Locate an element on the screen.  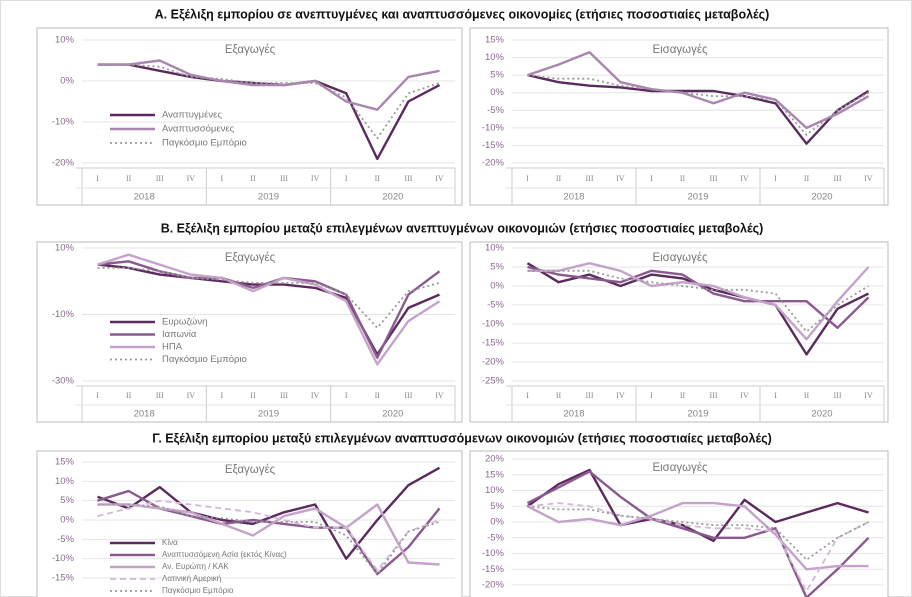
y-tick-label: 20% is located at coordinates (495, 459).